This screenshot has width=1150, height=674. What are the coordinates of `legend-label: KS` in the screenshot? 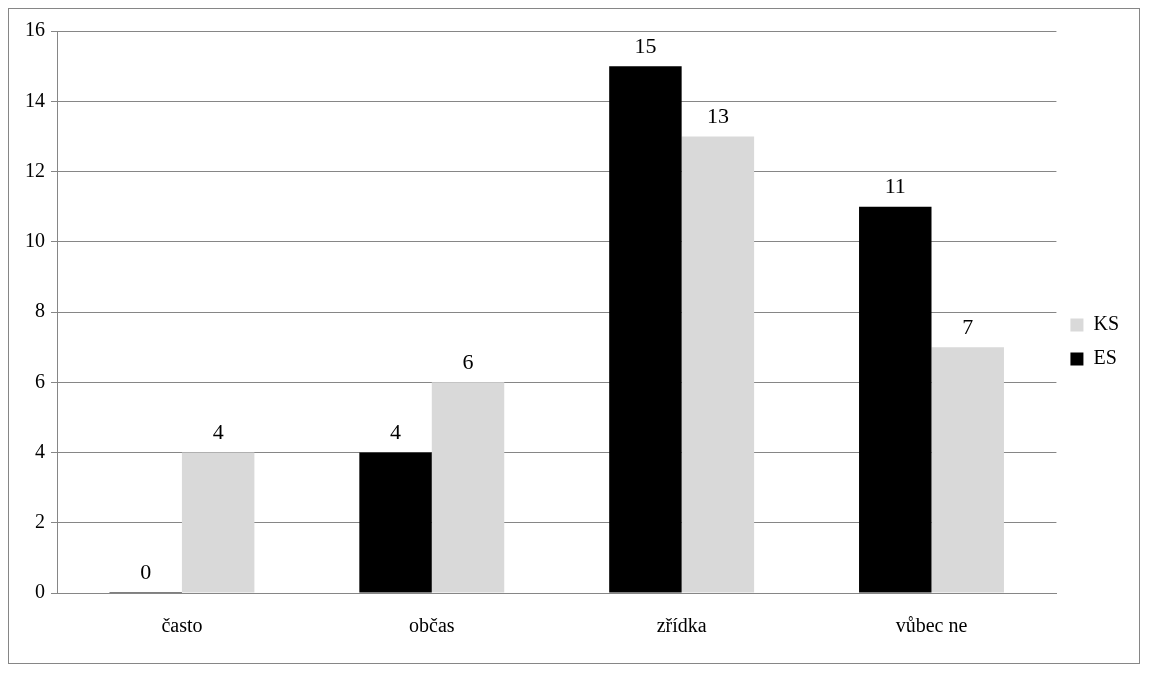 It's located at (1106, 323).